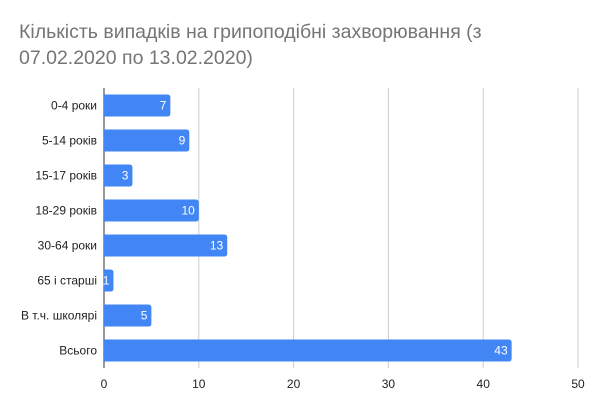  What do you see at coordinates (484, 384) in the screenshot?
I see `x-tick-label: 40` at bounding box center [484, 384].